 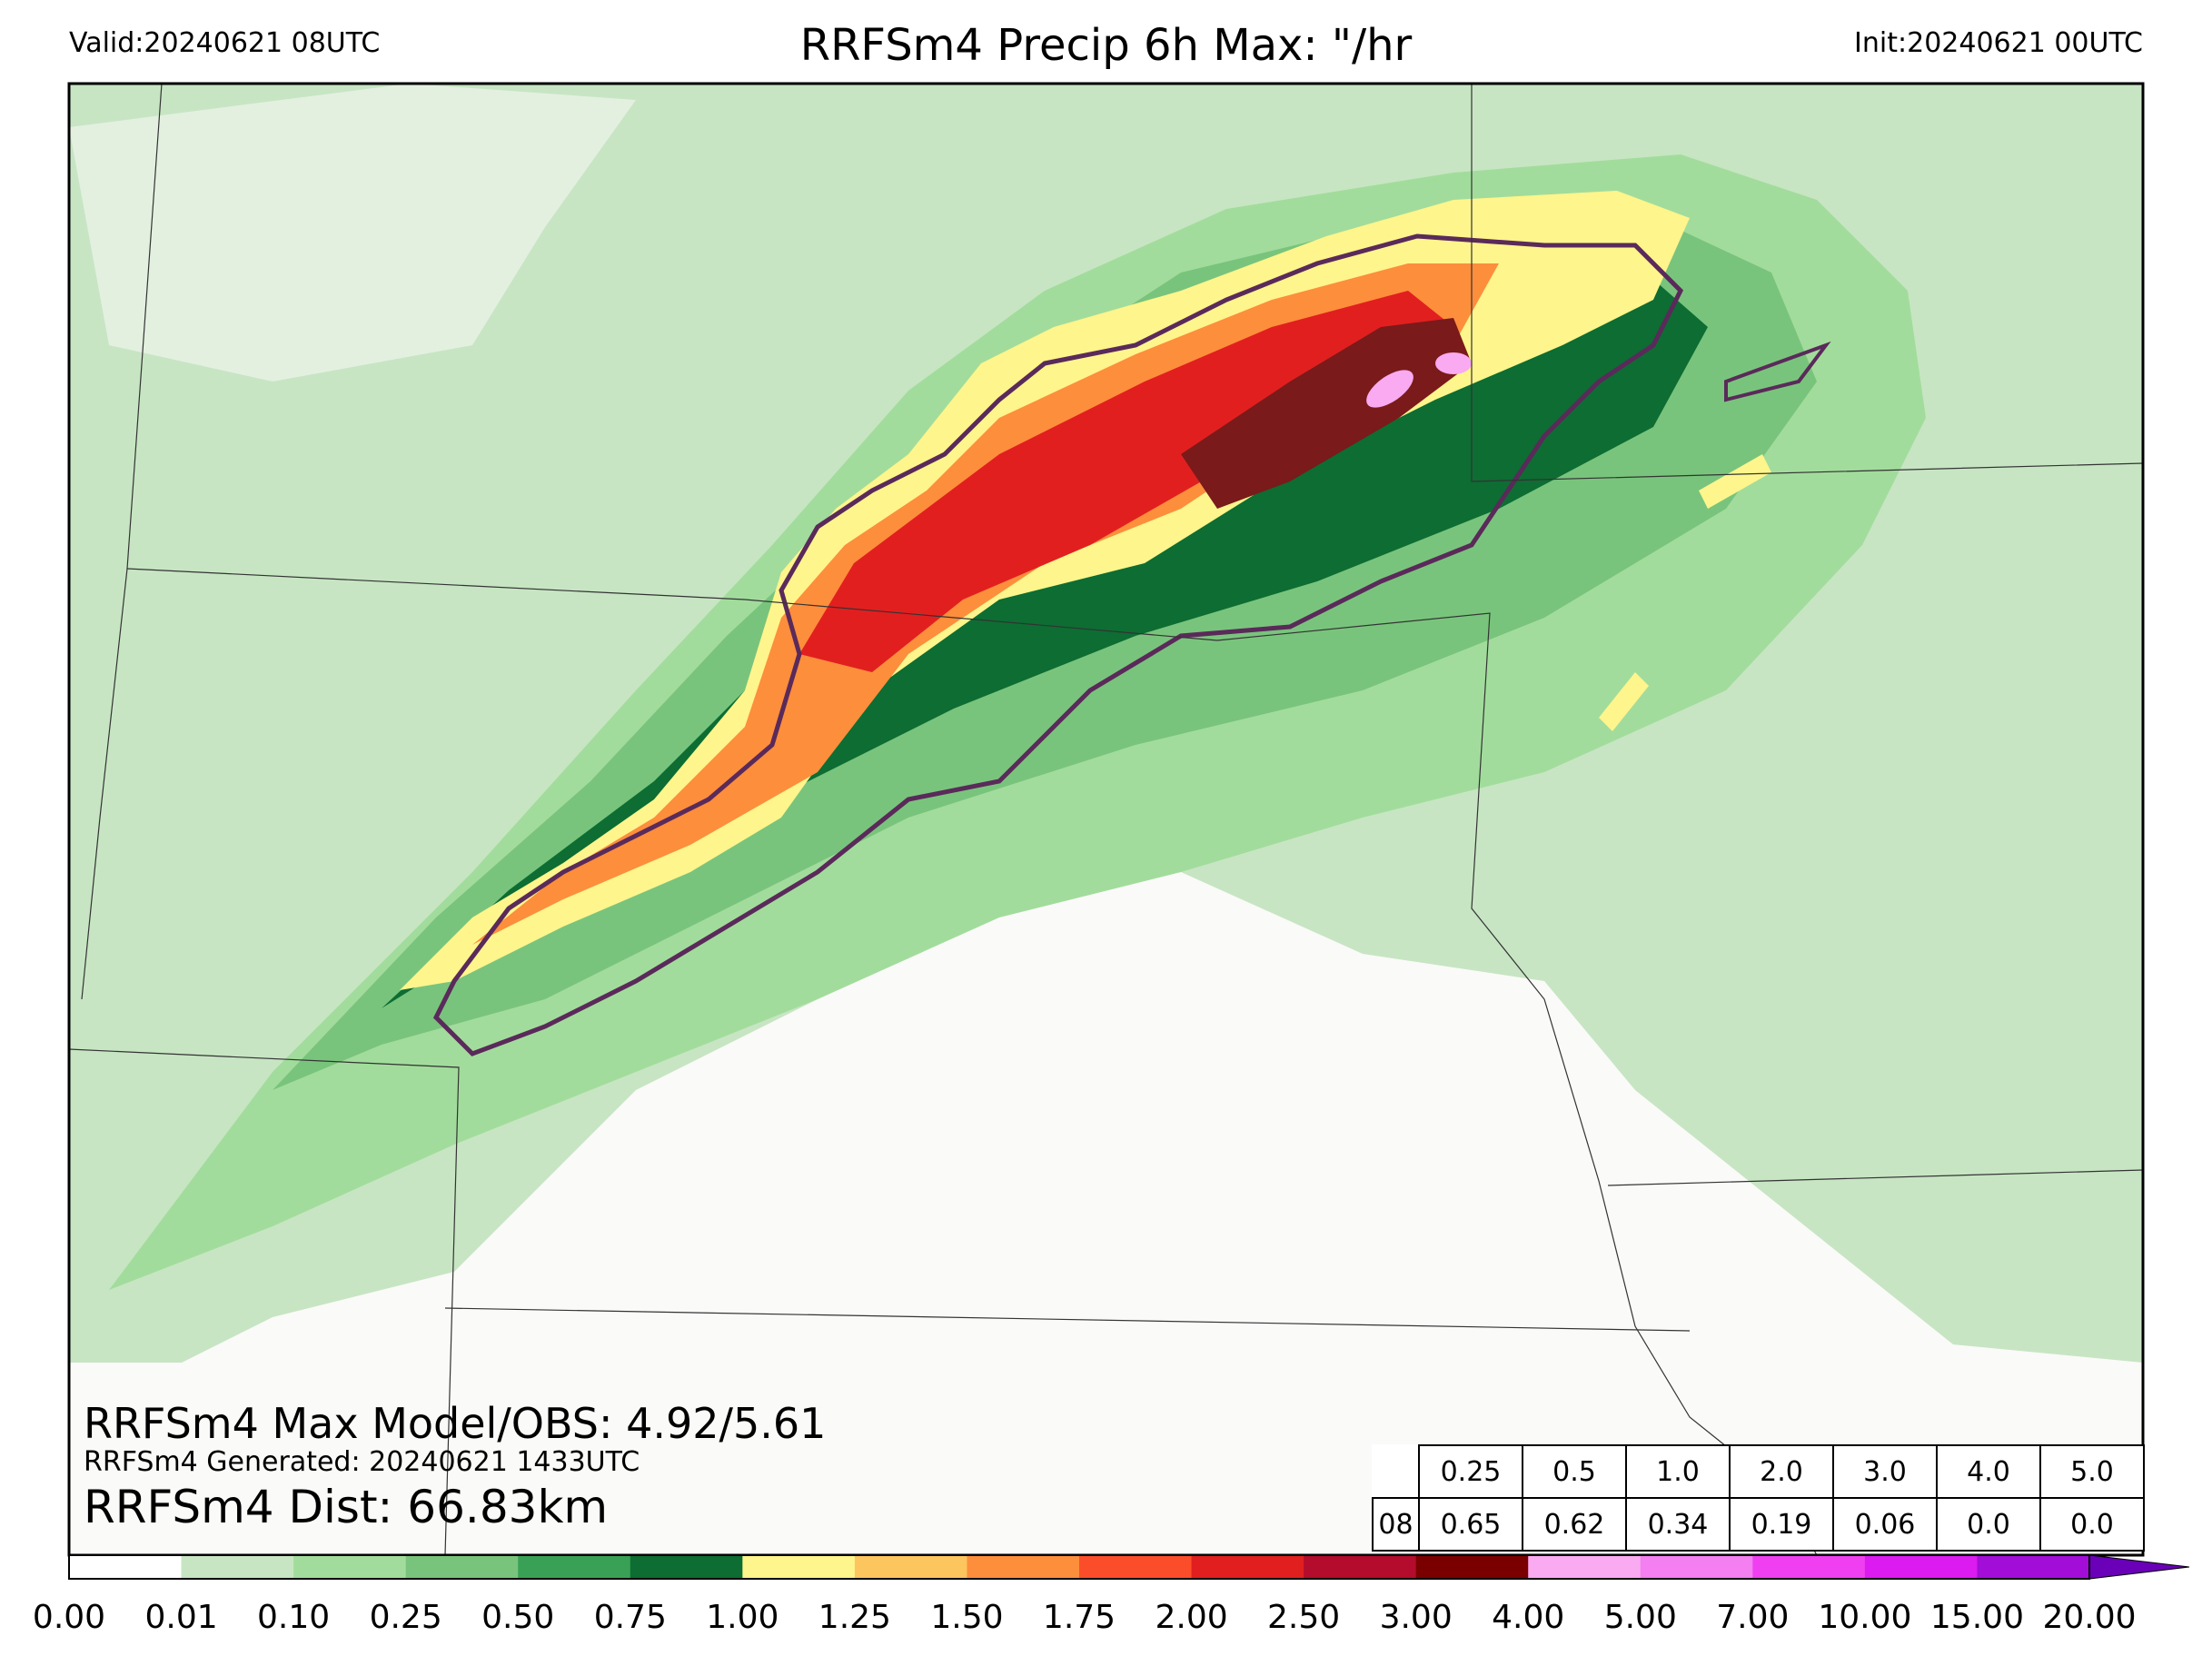 What do you see at coordinates (1781, 1472) in the screenshot?
I see `threshold-cell: 2.0` at bounding box center [1781, 1472].